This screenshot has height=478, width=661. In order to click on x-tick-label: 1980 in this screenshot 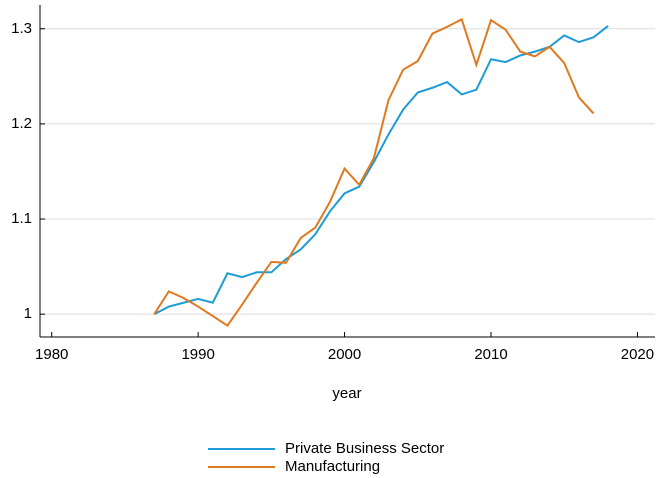, I will do `click(51, 354)`.